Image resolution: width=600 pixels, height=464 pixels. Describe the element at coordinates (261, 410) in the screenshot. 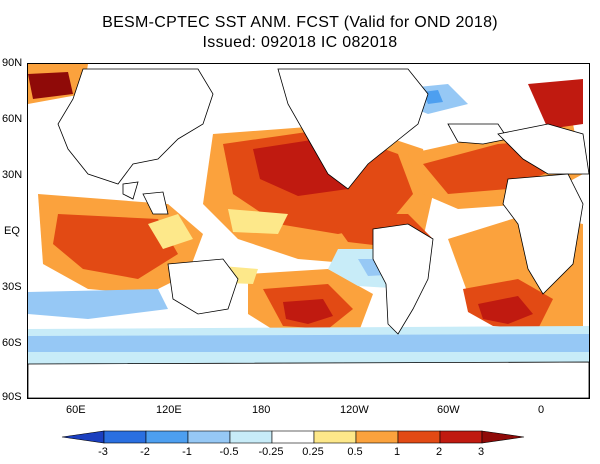

I see `lon-label-180: 180` at that location.